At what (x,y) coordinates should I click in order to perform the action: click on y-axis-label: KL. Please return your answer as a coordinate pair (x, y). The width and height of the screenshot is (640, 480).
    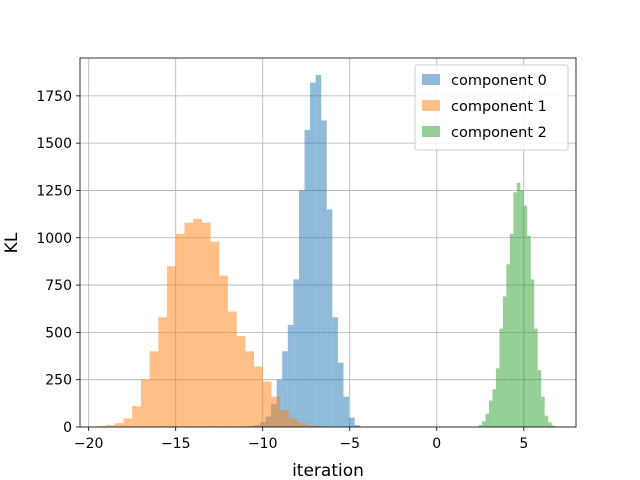
    Looking at the image, I should click on (12, 242).